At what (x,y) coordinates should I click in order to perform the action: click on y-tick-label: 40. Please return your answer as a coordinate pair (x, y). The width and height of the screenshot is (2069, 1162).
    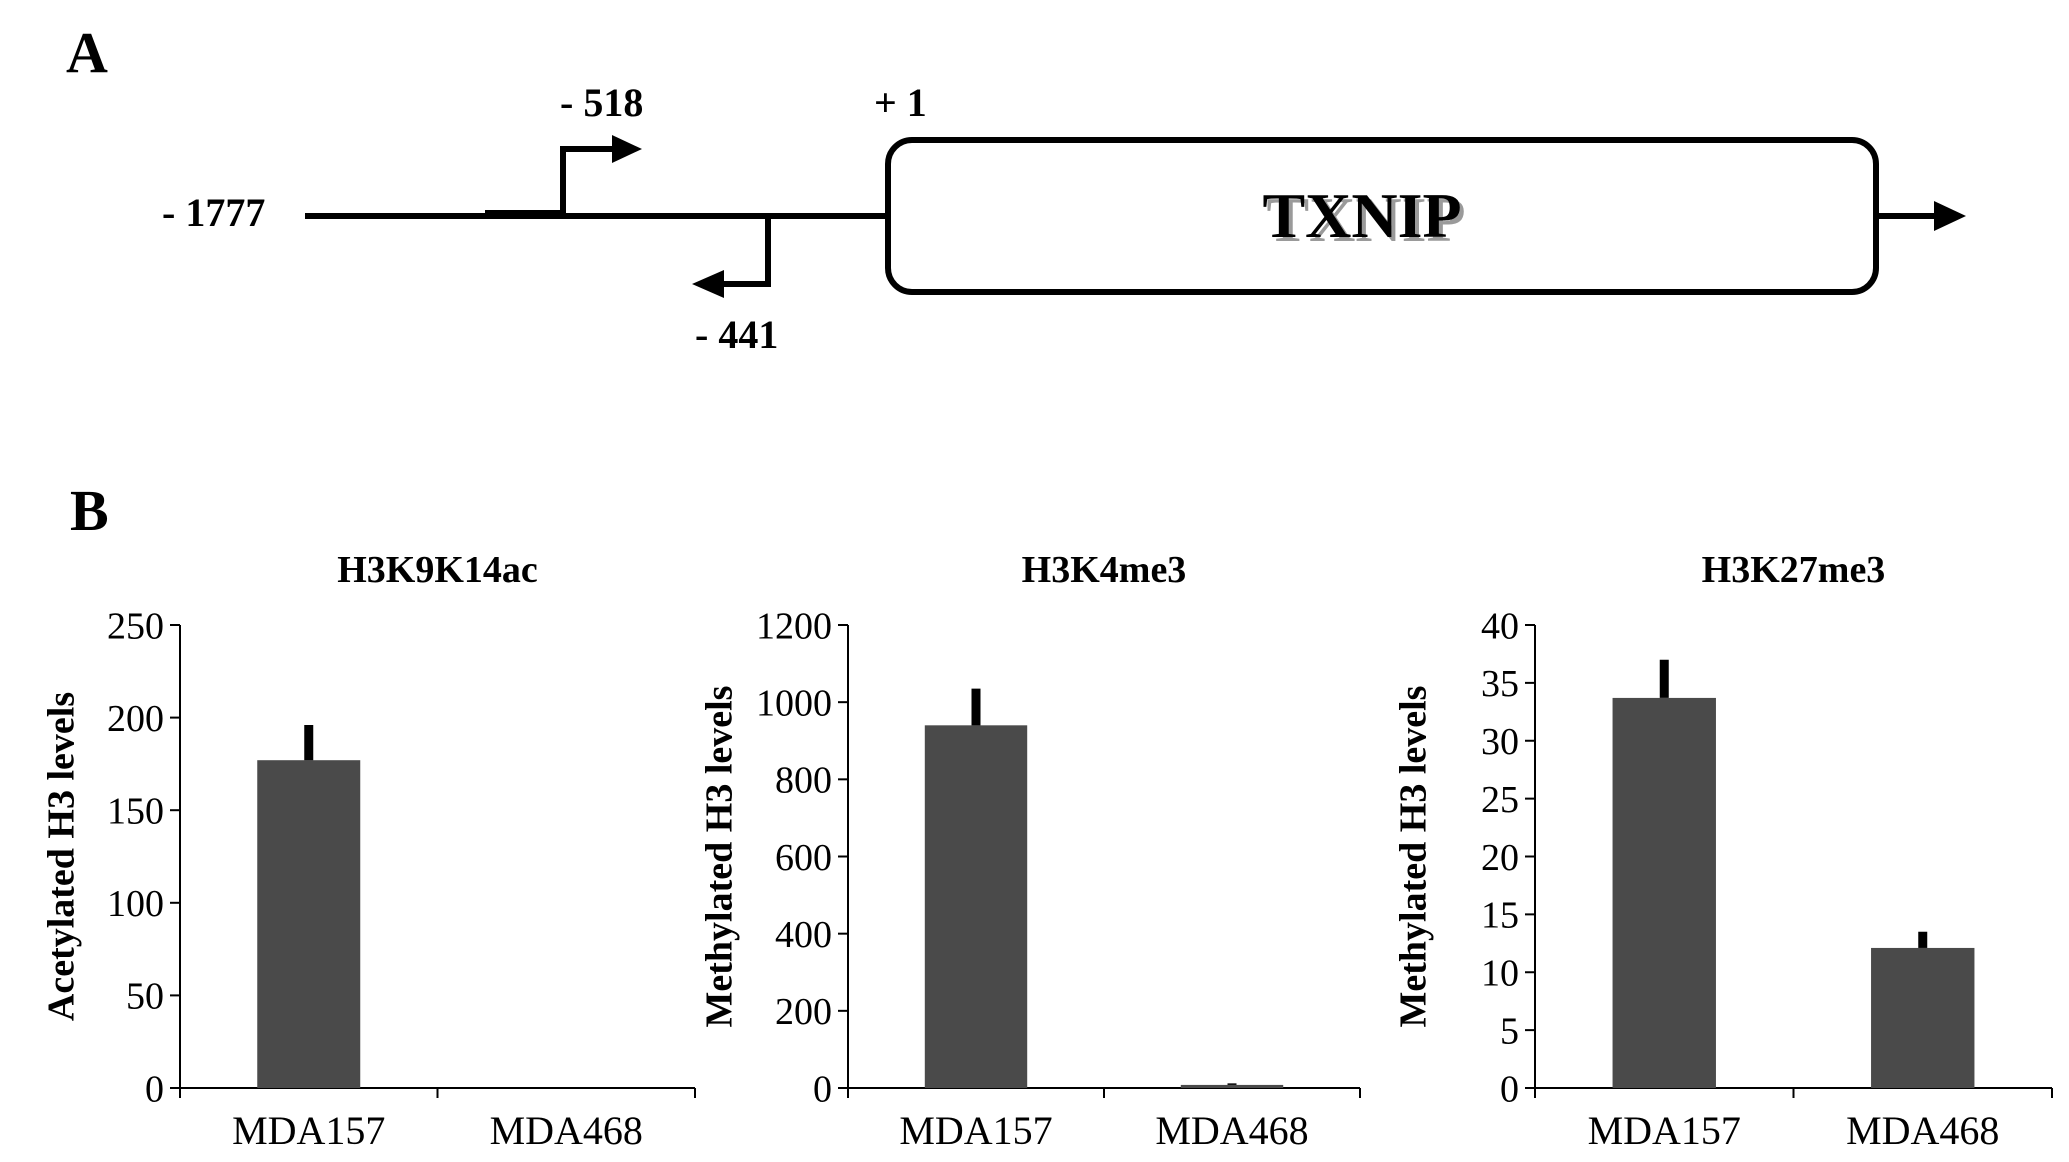
    Looking at the image, I should click on (1500, 626).